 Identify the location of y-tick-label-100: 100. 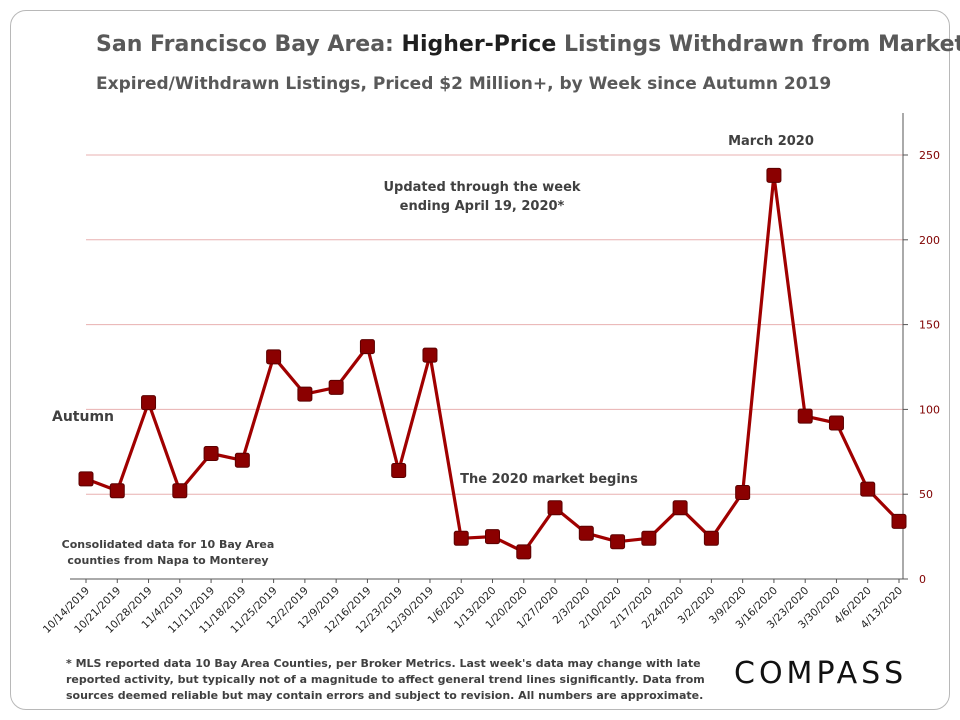
(929, 409).